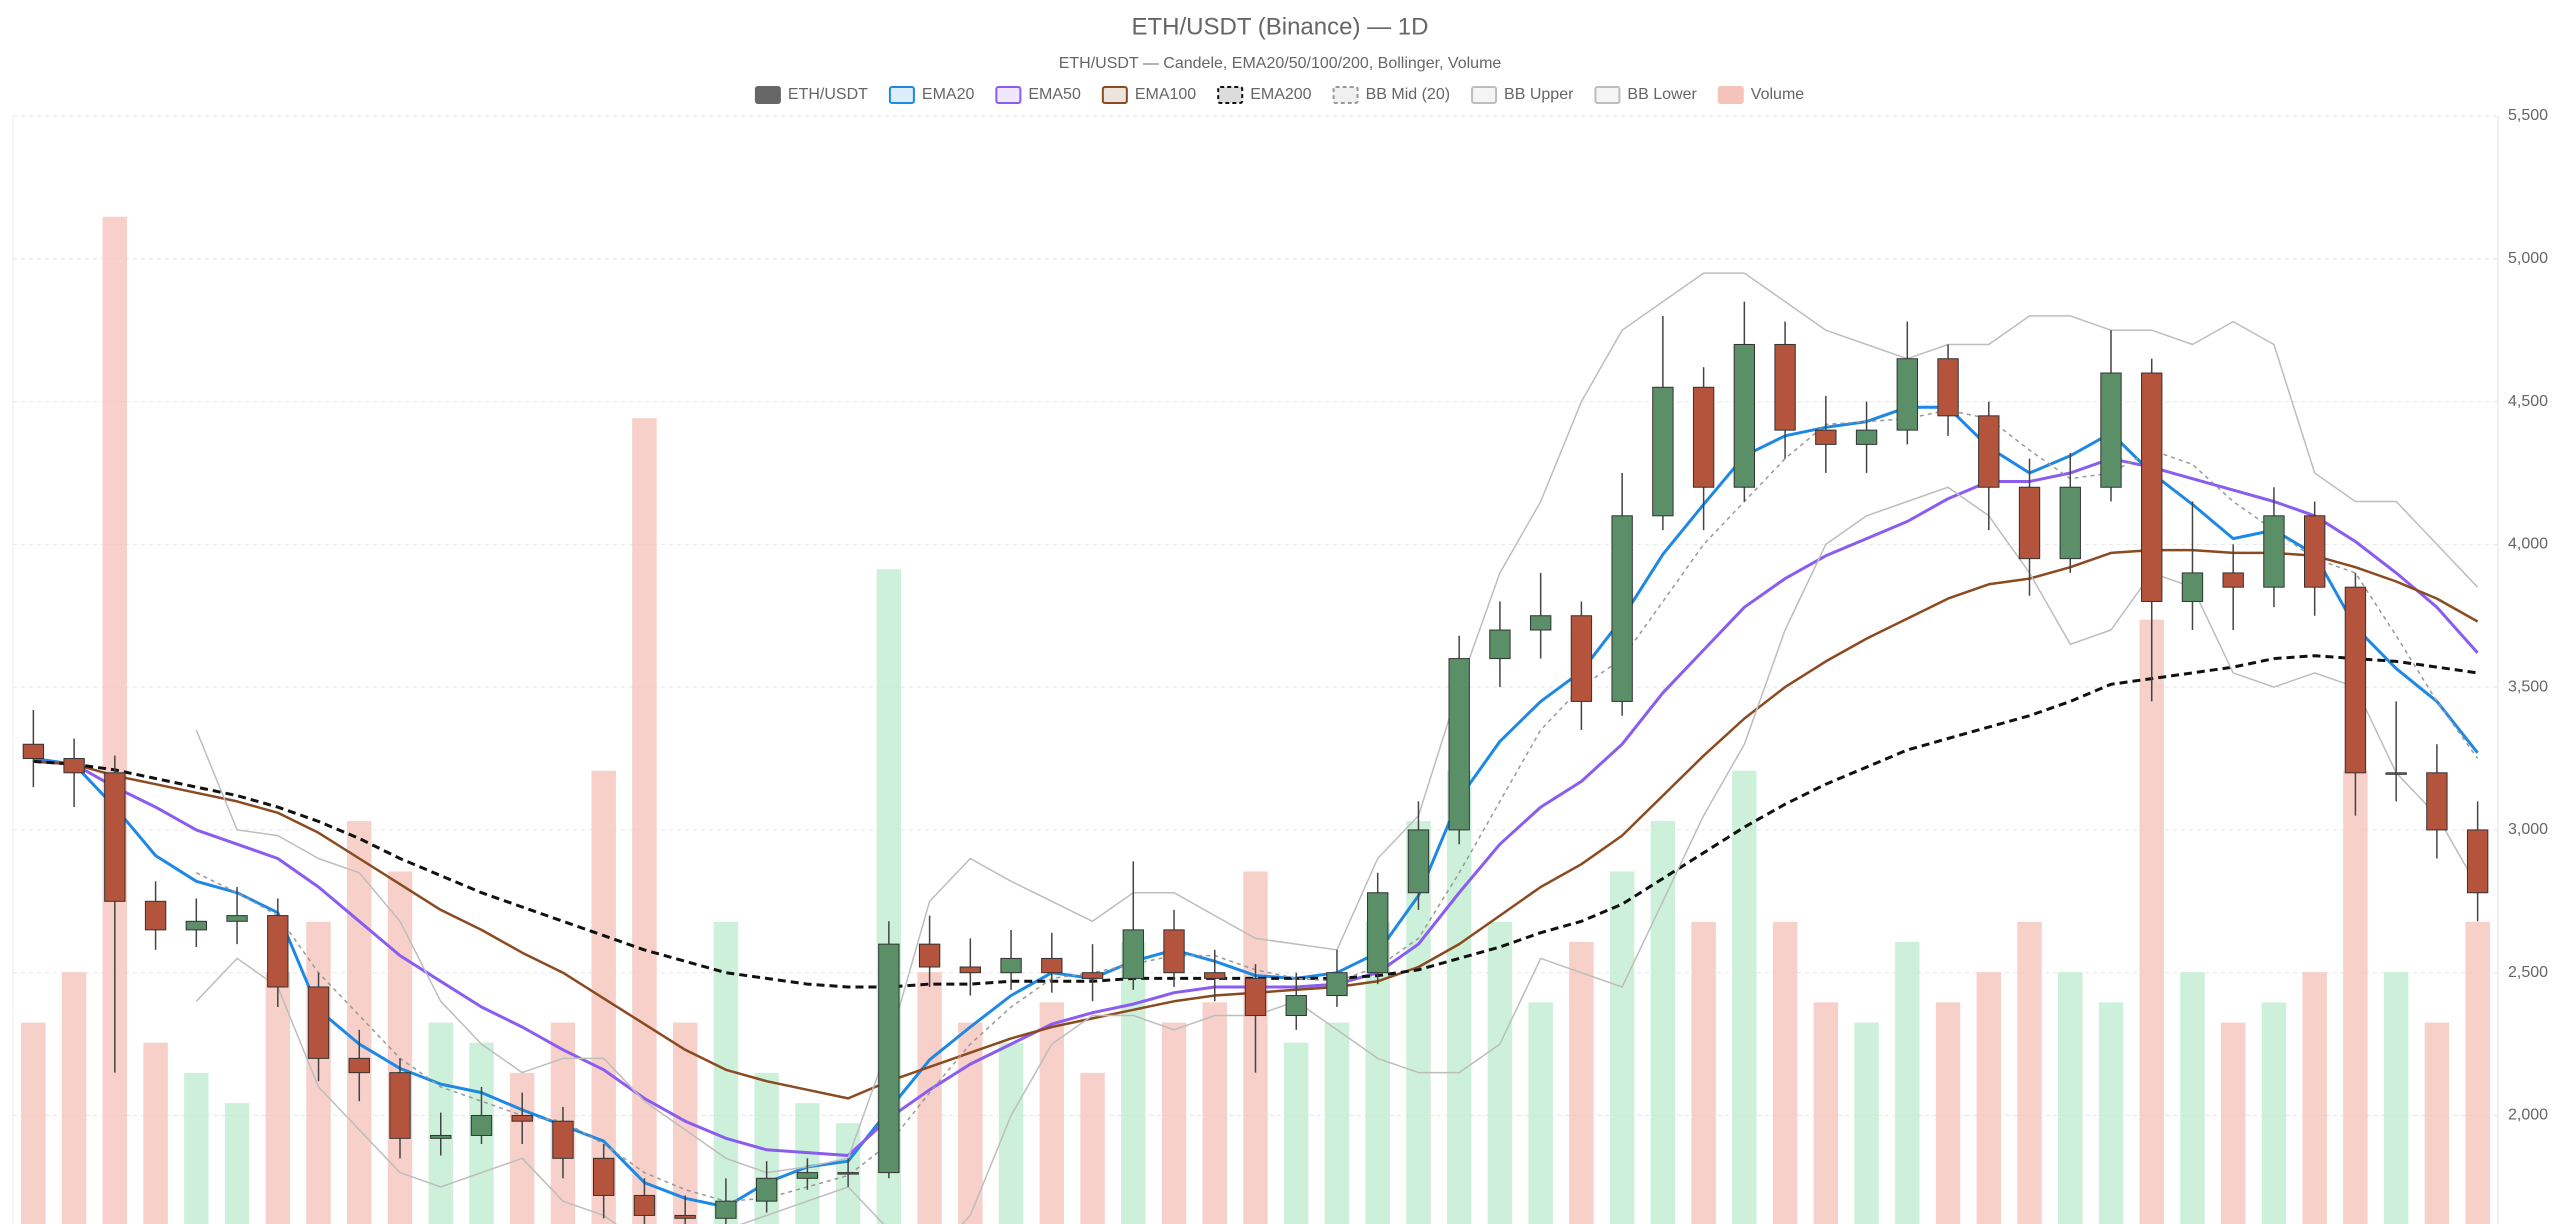 This screenshot has width=2560, height=1224. What do you see at coordinates (2528, 544) in the screenshot?
I see `y-tick-label: 4,000` at bounding box center [2528, 544].